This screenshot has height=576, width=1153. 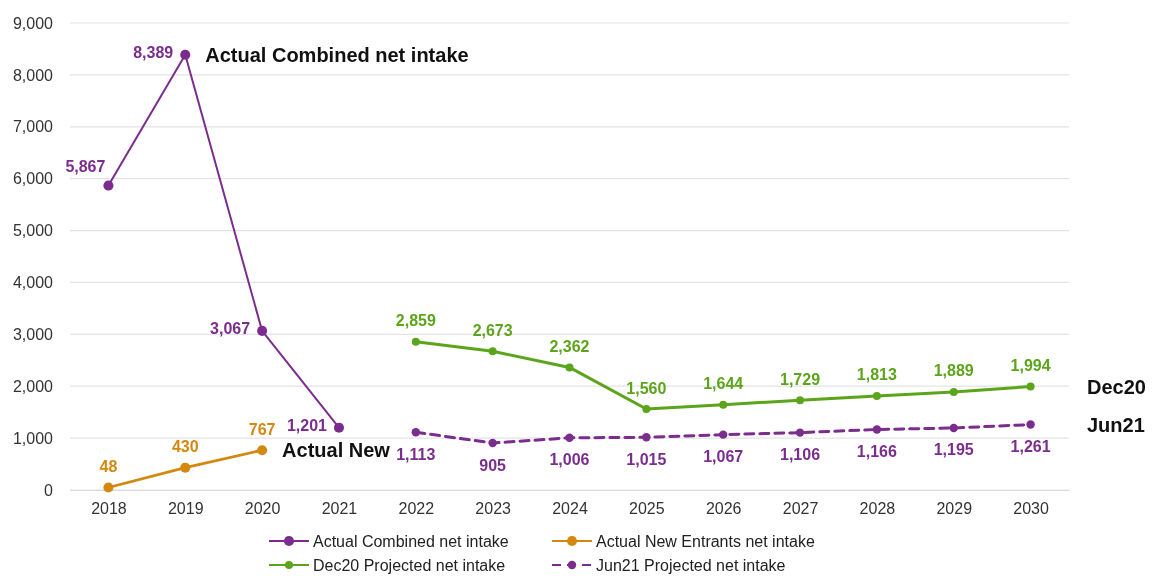 What do you see at coordinates (337, 54) in the screenshot?
I see `annotation: Actual Combined net intake` at bounding box center [337, 54].